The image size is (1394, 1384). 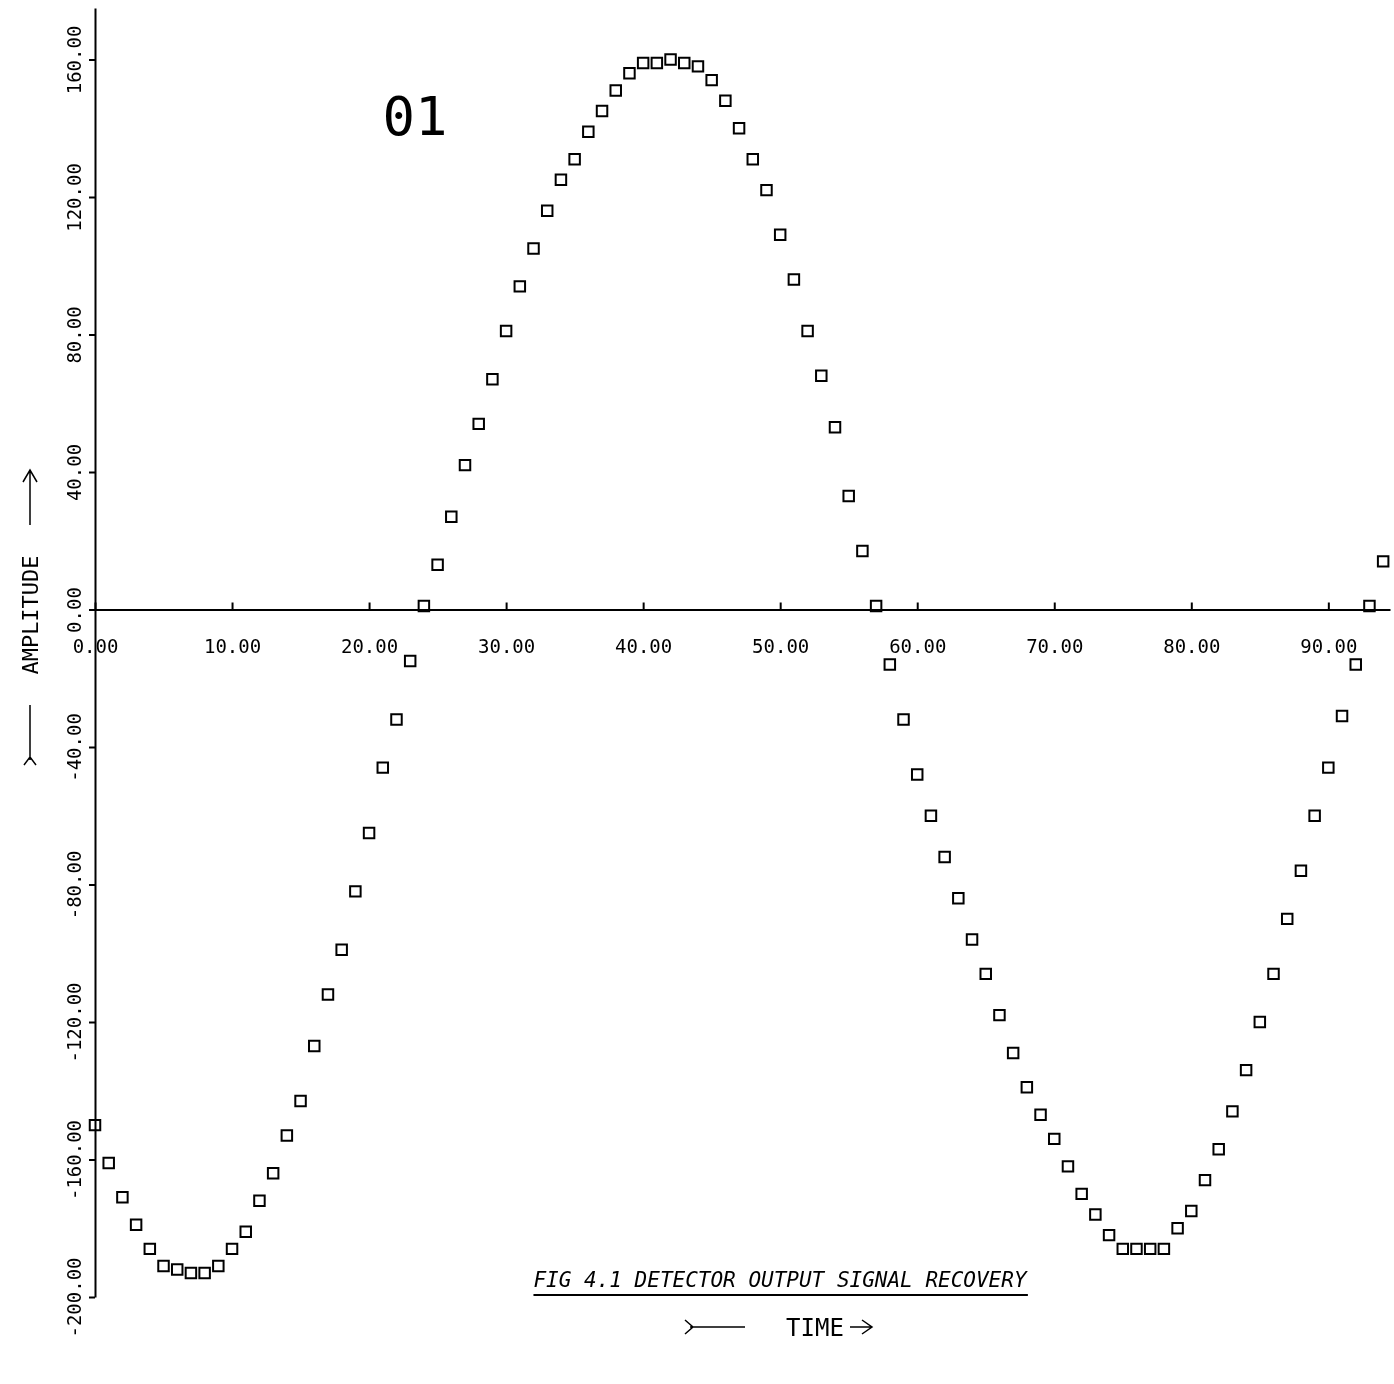 I want to click on y-tick-label: 160.00, so click(x=74, y=60).